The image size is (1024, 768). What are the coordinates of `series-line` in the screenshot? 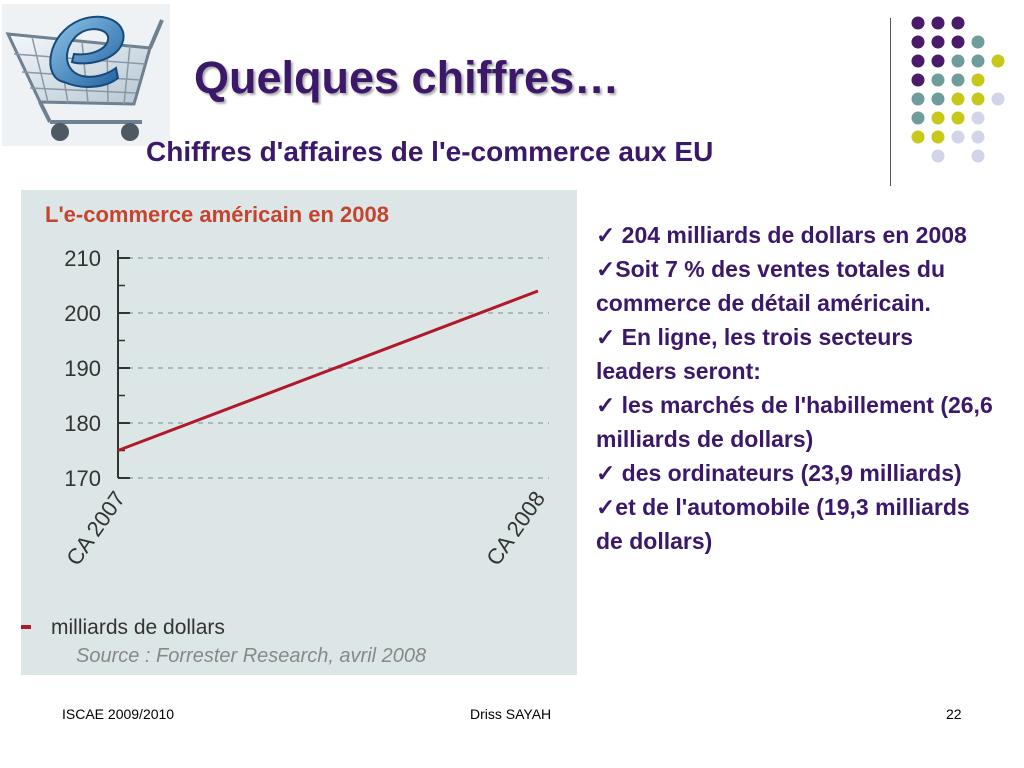 It's located at (328, 370).